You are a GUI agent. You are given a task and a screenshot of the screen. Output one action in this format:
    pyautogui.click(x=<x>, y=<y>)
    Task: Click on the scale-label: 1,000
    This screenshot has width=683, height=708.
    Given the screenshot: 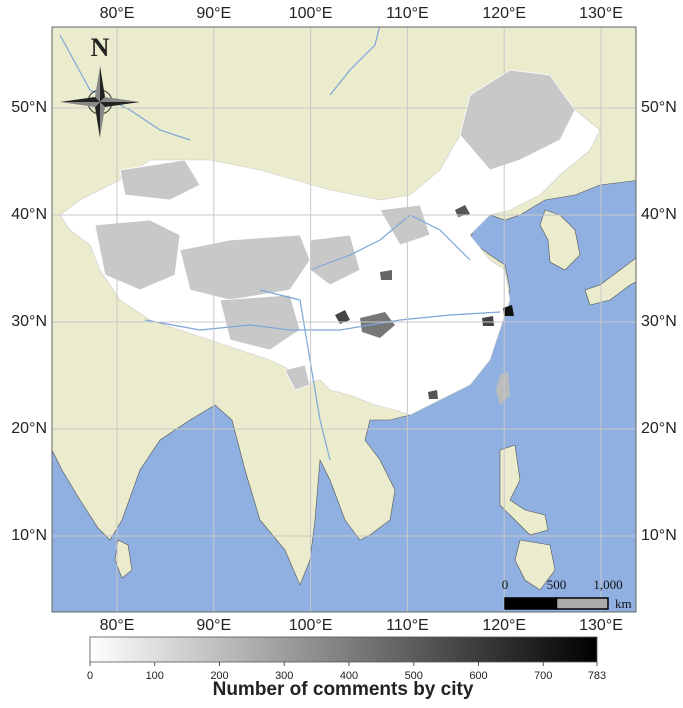 What is the action you would take?
    pyautogui.click(x=607, y=584)
    